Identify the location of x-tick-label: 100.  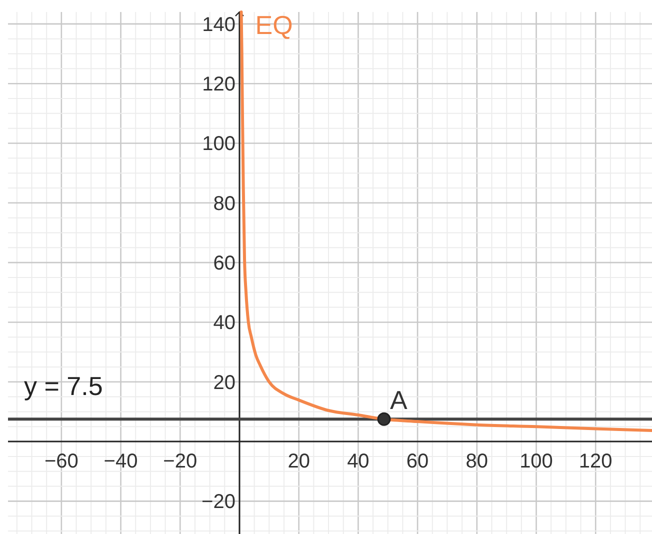
(536, 461).